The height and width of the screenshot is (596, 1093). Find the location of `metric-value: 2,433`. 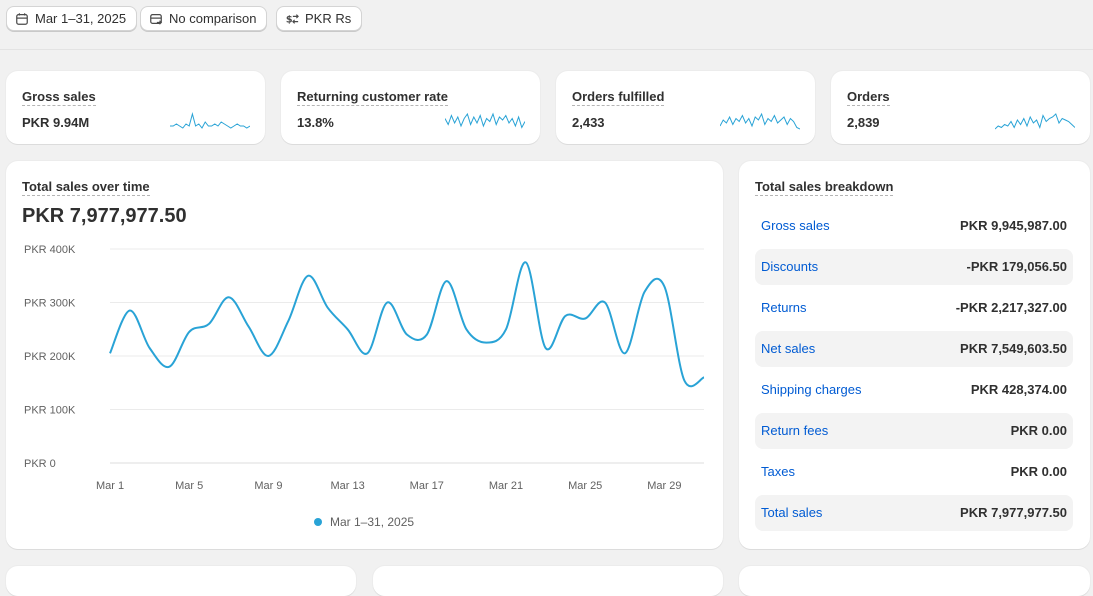

metric-value: 2,433 is located at coordinates (588, 122).